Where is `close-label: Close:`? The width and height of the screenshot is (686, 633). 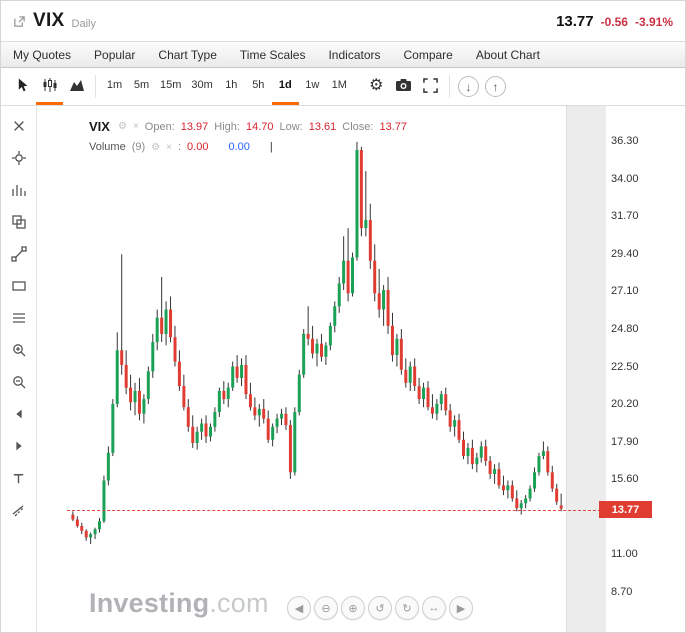 close-label: Close: is located at coordinates (358, 126).